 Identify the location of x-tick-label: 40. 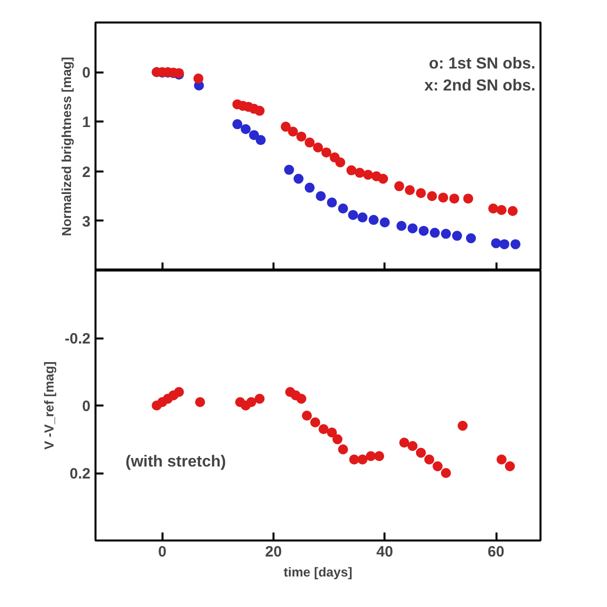
(385, 552).